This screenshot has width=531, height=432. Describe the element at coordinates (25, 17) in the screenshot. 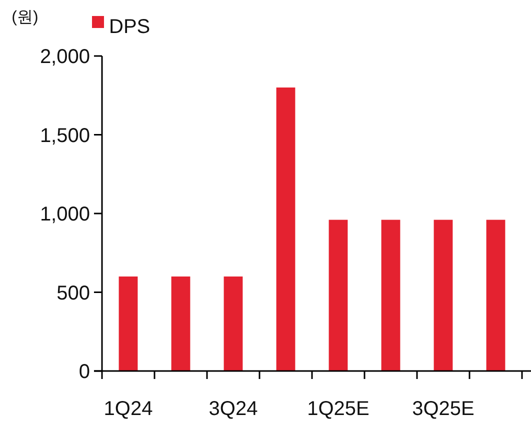

I see `y-axis-title: (원)` at that location.